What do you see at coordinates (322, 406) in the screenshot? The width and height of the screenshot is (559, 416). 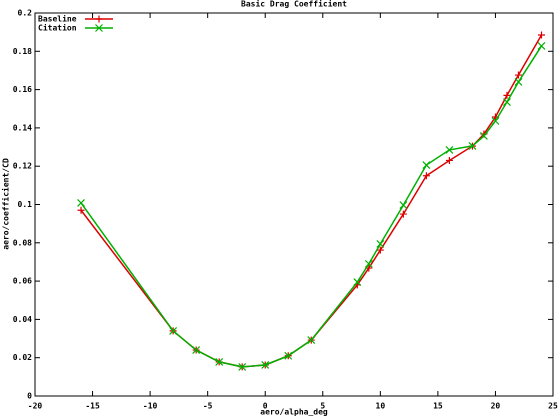 I see `x-tick-label: 5` at bounding box center [322, 406].